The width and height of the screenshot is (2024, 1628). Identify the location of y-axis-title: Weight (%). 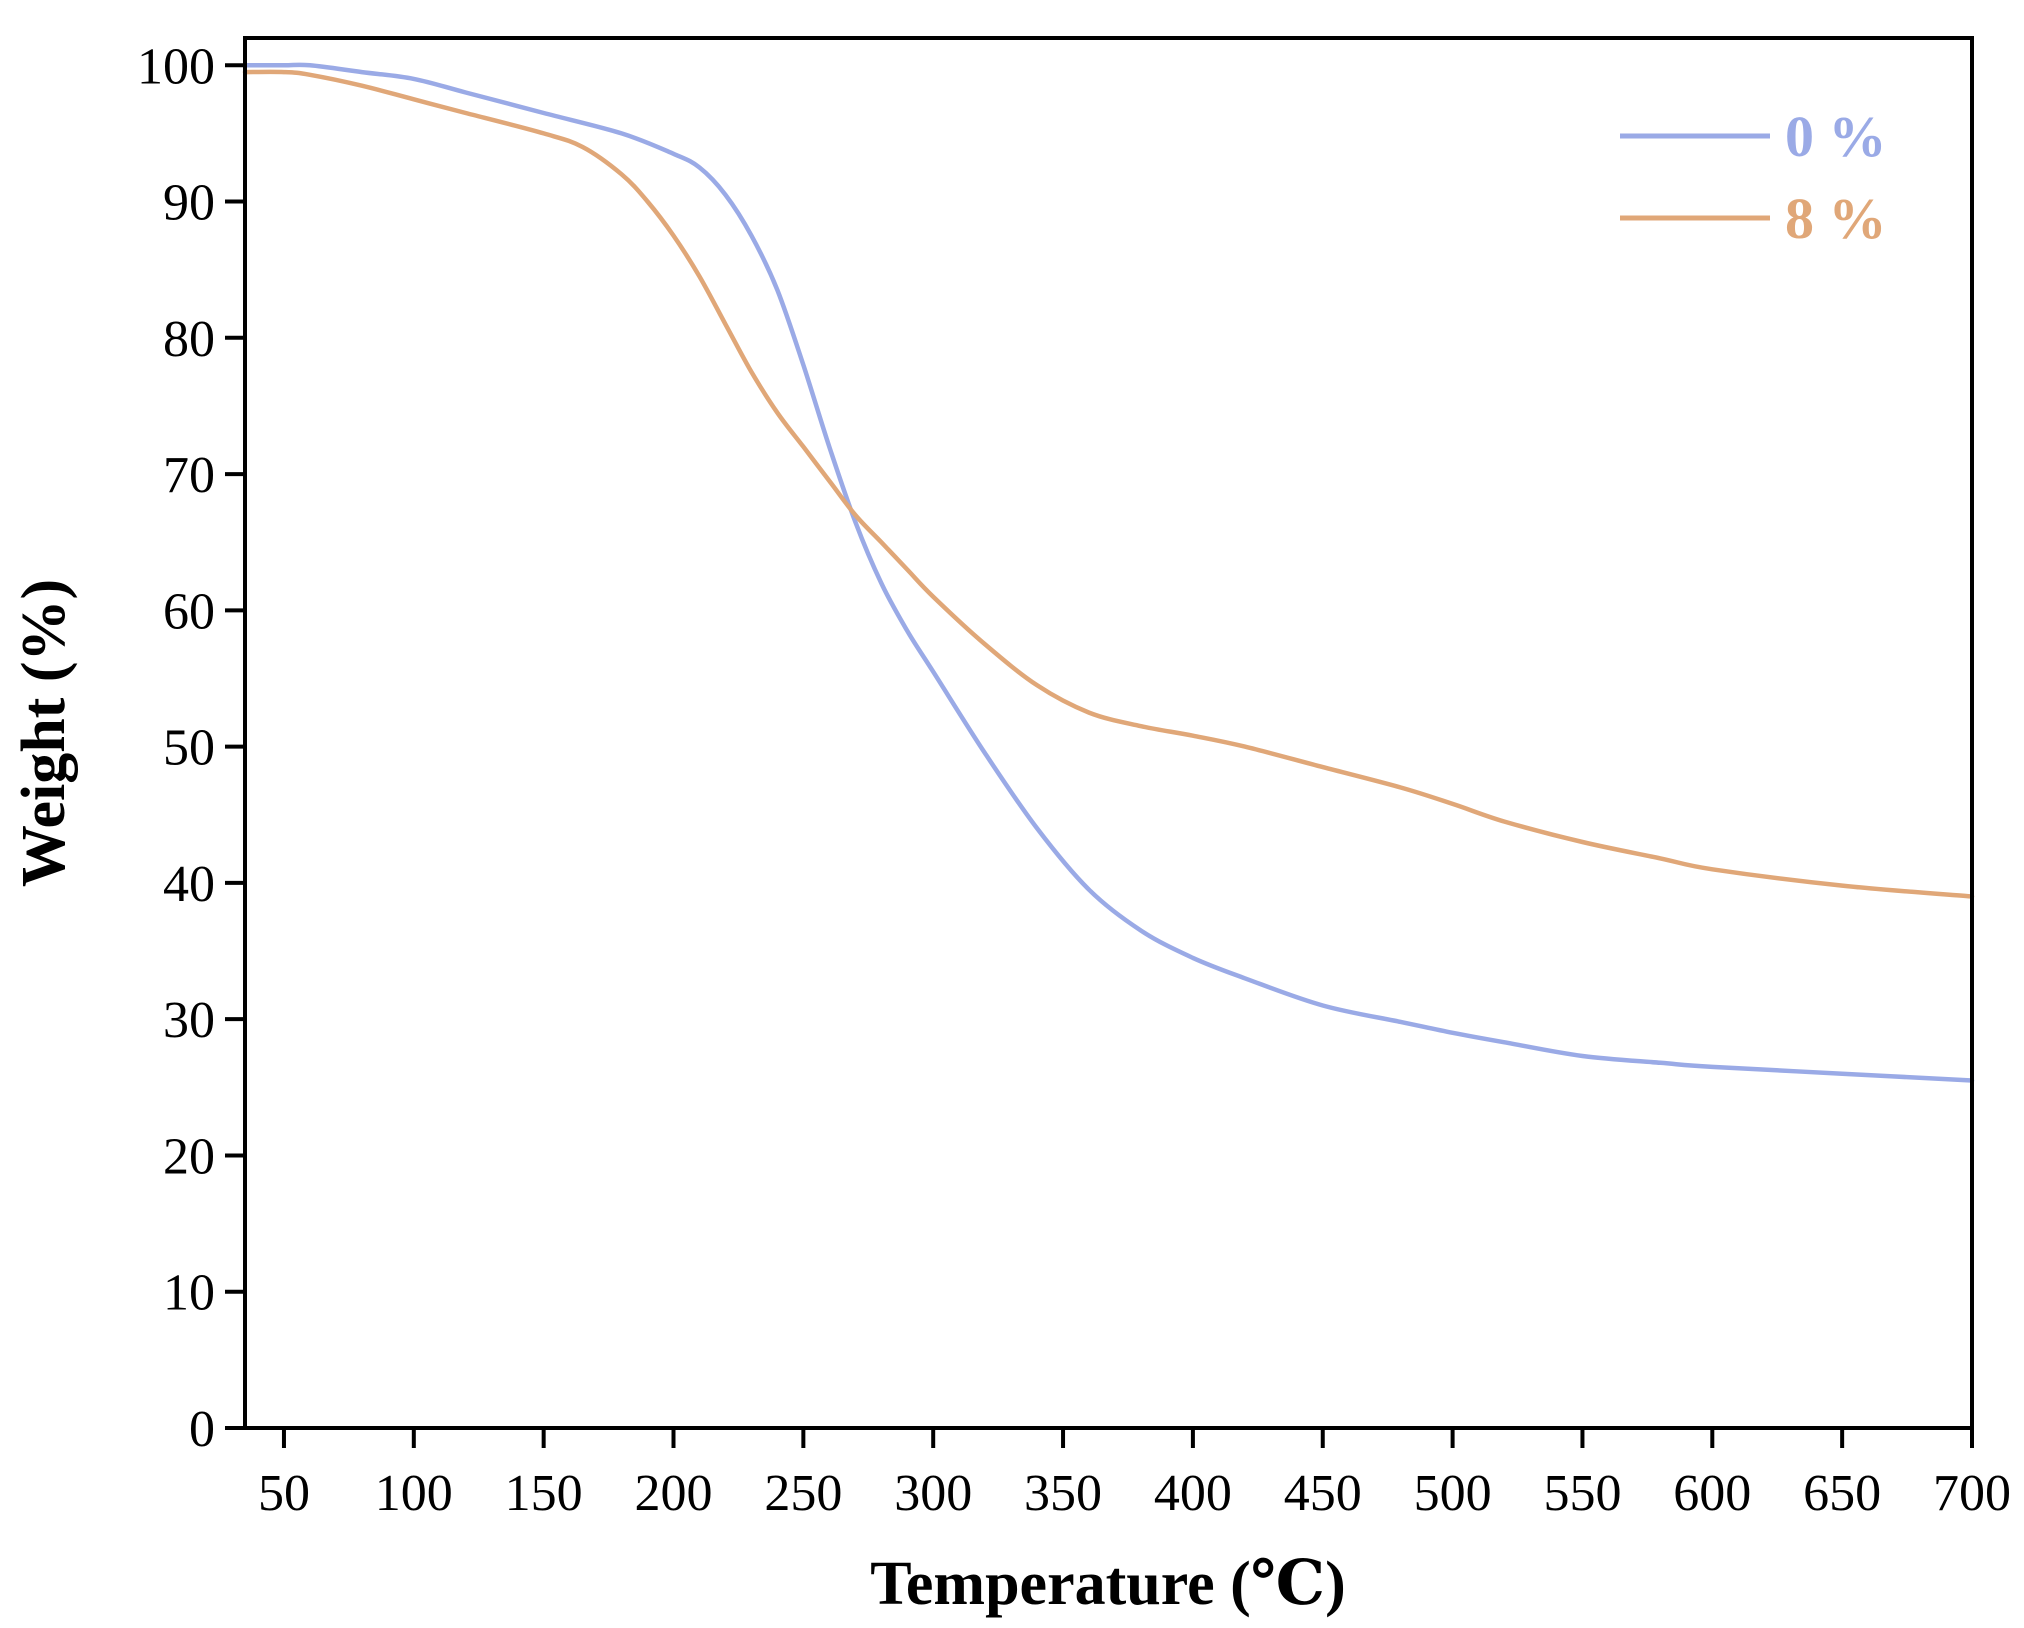
(44, 733).